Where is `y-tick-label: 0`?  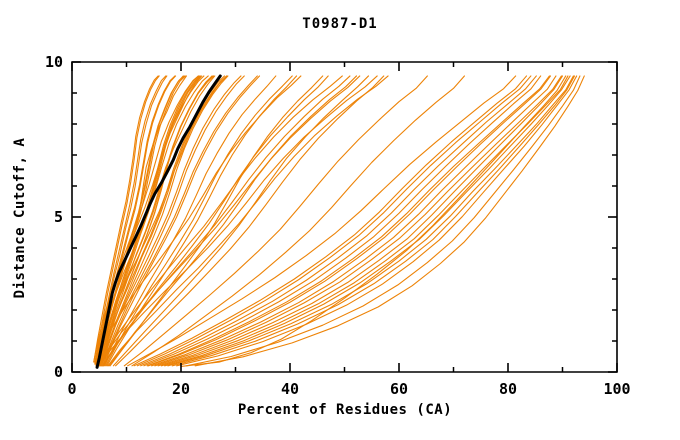 y-tick-label: 0 is located at coordinates (58, 372).